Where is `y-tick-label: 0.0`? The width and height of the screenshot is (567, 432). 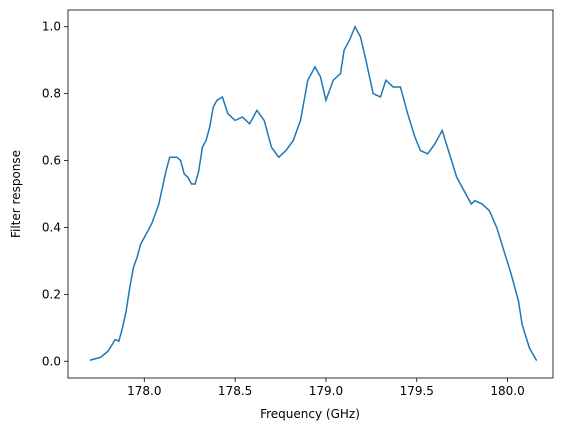
y-tick-label: 0.0 is located at coordinates (51, 361).